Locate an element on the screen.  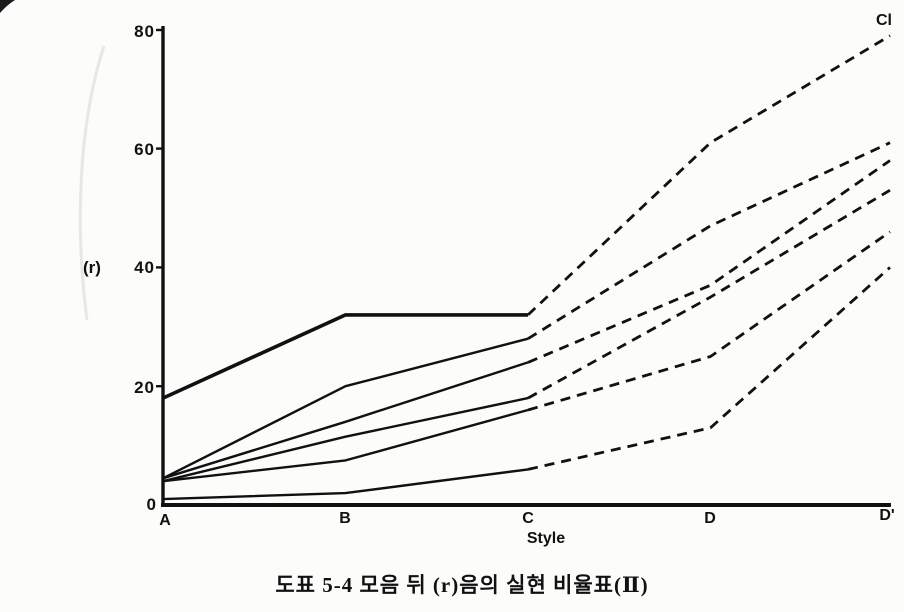
x-cat-label-a: A is located at coordinates (165, 520).